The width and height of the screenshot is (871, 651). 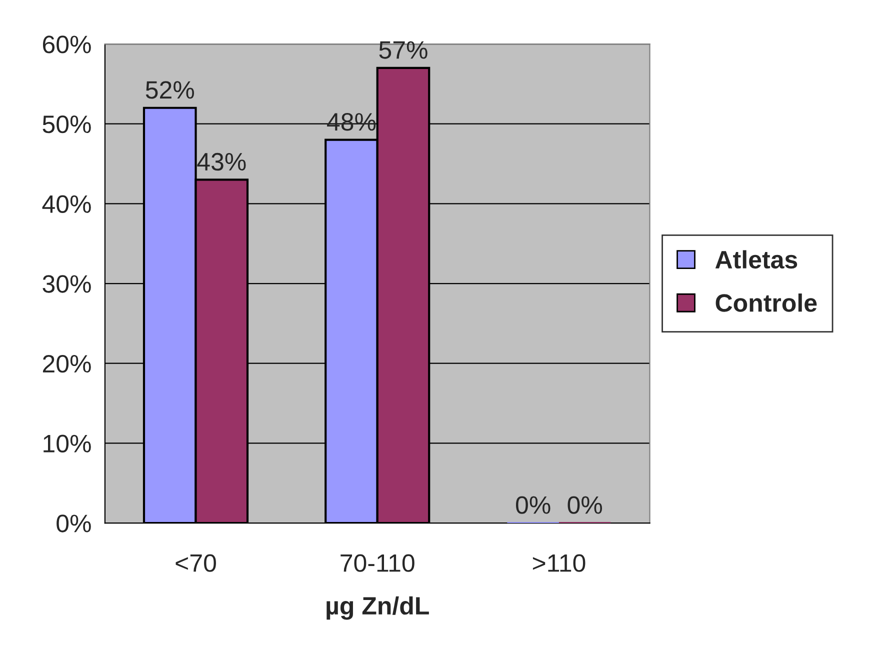 I want to click on y-tick-label: 0%, so click(x=73, y=523).